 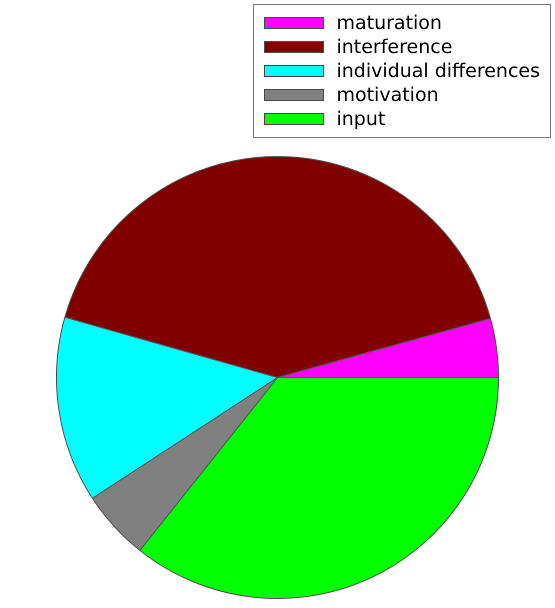 I want to click on legend-label: individual differences, so click(x=438, y=71).